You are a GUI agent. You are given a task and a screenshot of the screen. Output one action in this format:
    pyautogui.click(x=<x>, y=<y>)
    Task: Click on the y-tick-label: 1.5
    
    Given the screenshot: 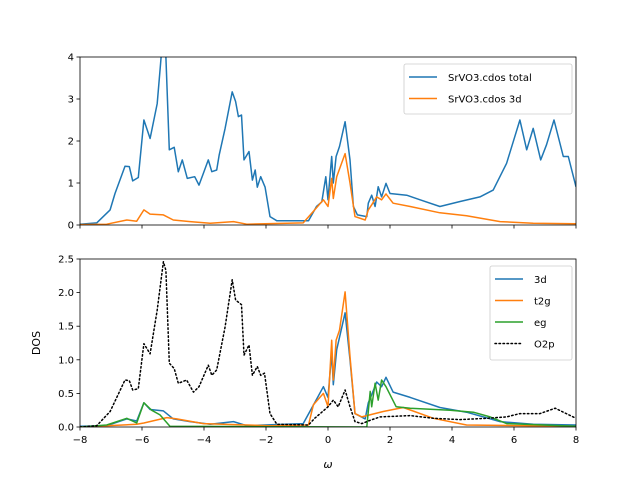 What is the action you would take?
    pyautogui.click(x=66, y=327)
    